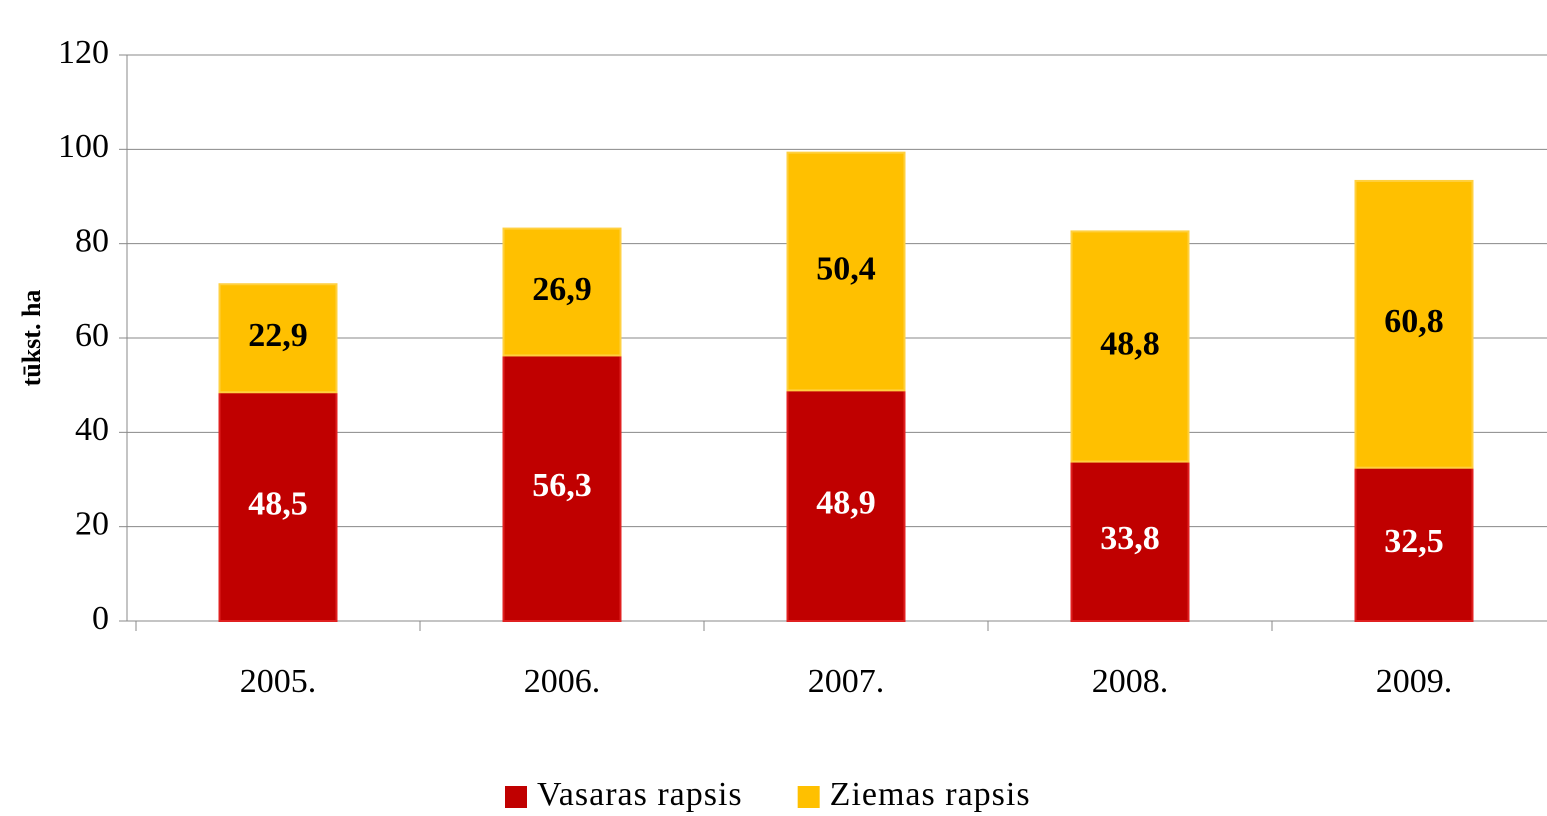  I want to click on data-label: 60,8, so click(1414, 321).